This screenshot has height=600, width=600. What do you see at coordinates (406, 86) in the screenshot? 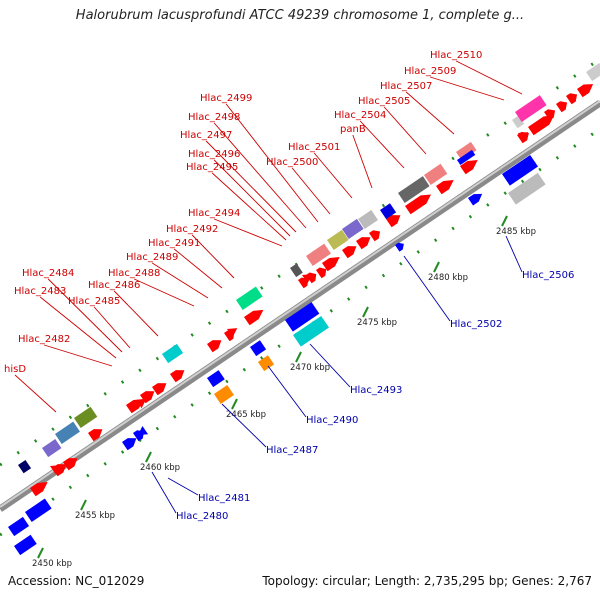
I see `forward-gene-label: Hlac_2507` at bounding box center [406, 86].